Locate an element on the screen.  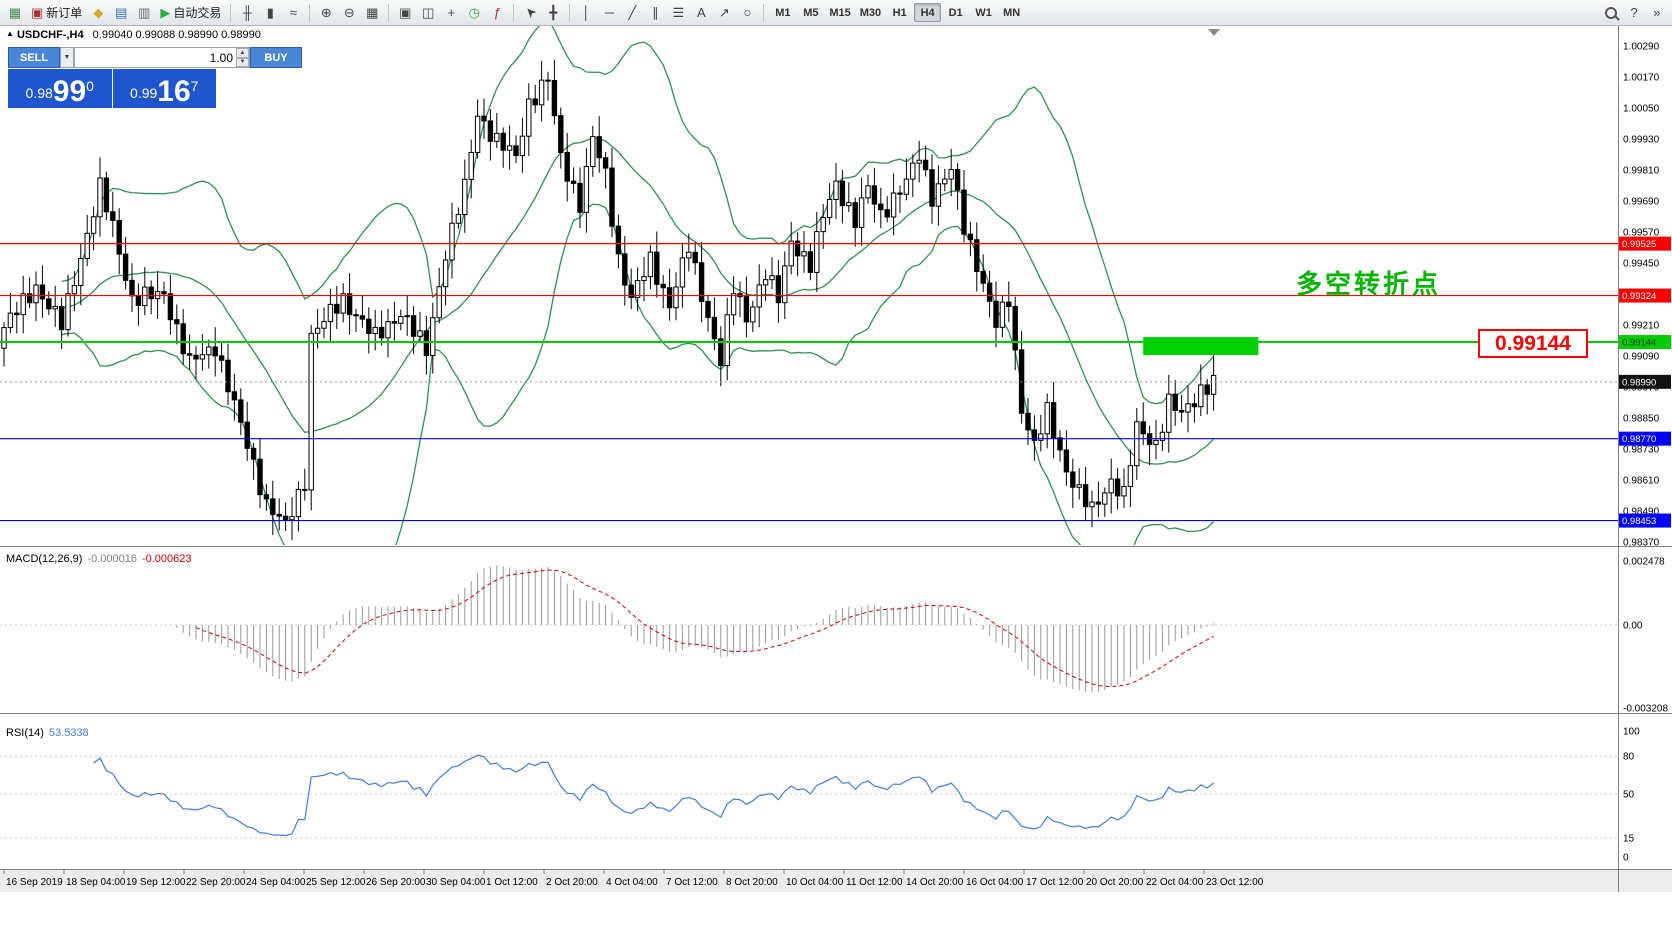
terminal-icon-icon: ▦ is located at coordinates (15, 12).